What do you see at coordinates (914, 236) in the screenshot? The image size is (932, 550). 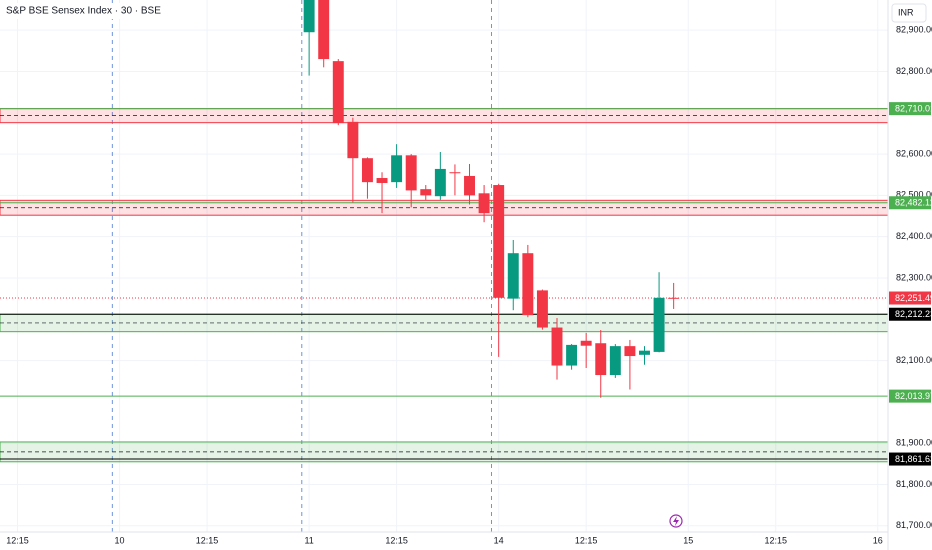 I see `y-tick-label: 82,400.00` at bounding box center [914, 236].